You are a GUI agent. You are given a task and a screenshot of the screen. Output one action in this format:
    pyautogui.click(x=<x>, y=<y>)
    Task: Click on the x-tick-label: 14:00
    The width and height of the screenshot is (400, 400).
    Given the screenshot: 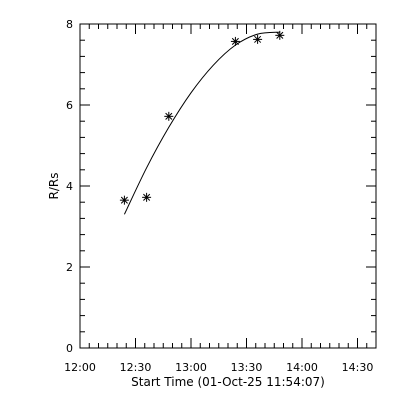 What is the action you would take?
    pyautogui.click(x=302, y=367)
    